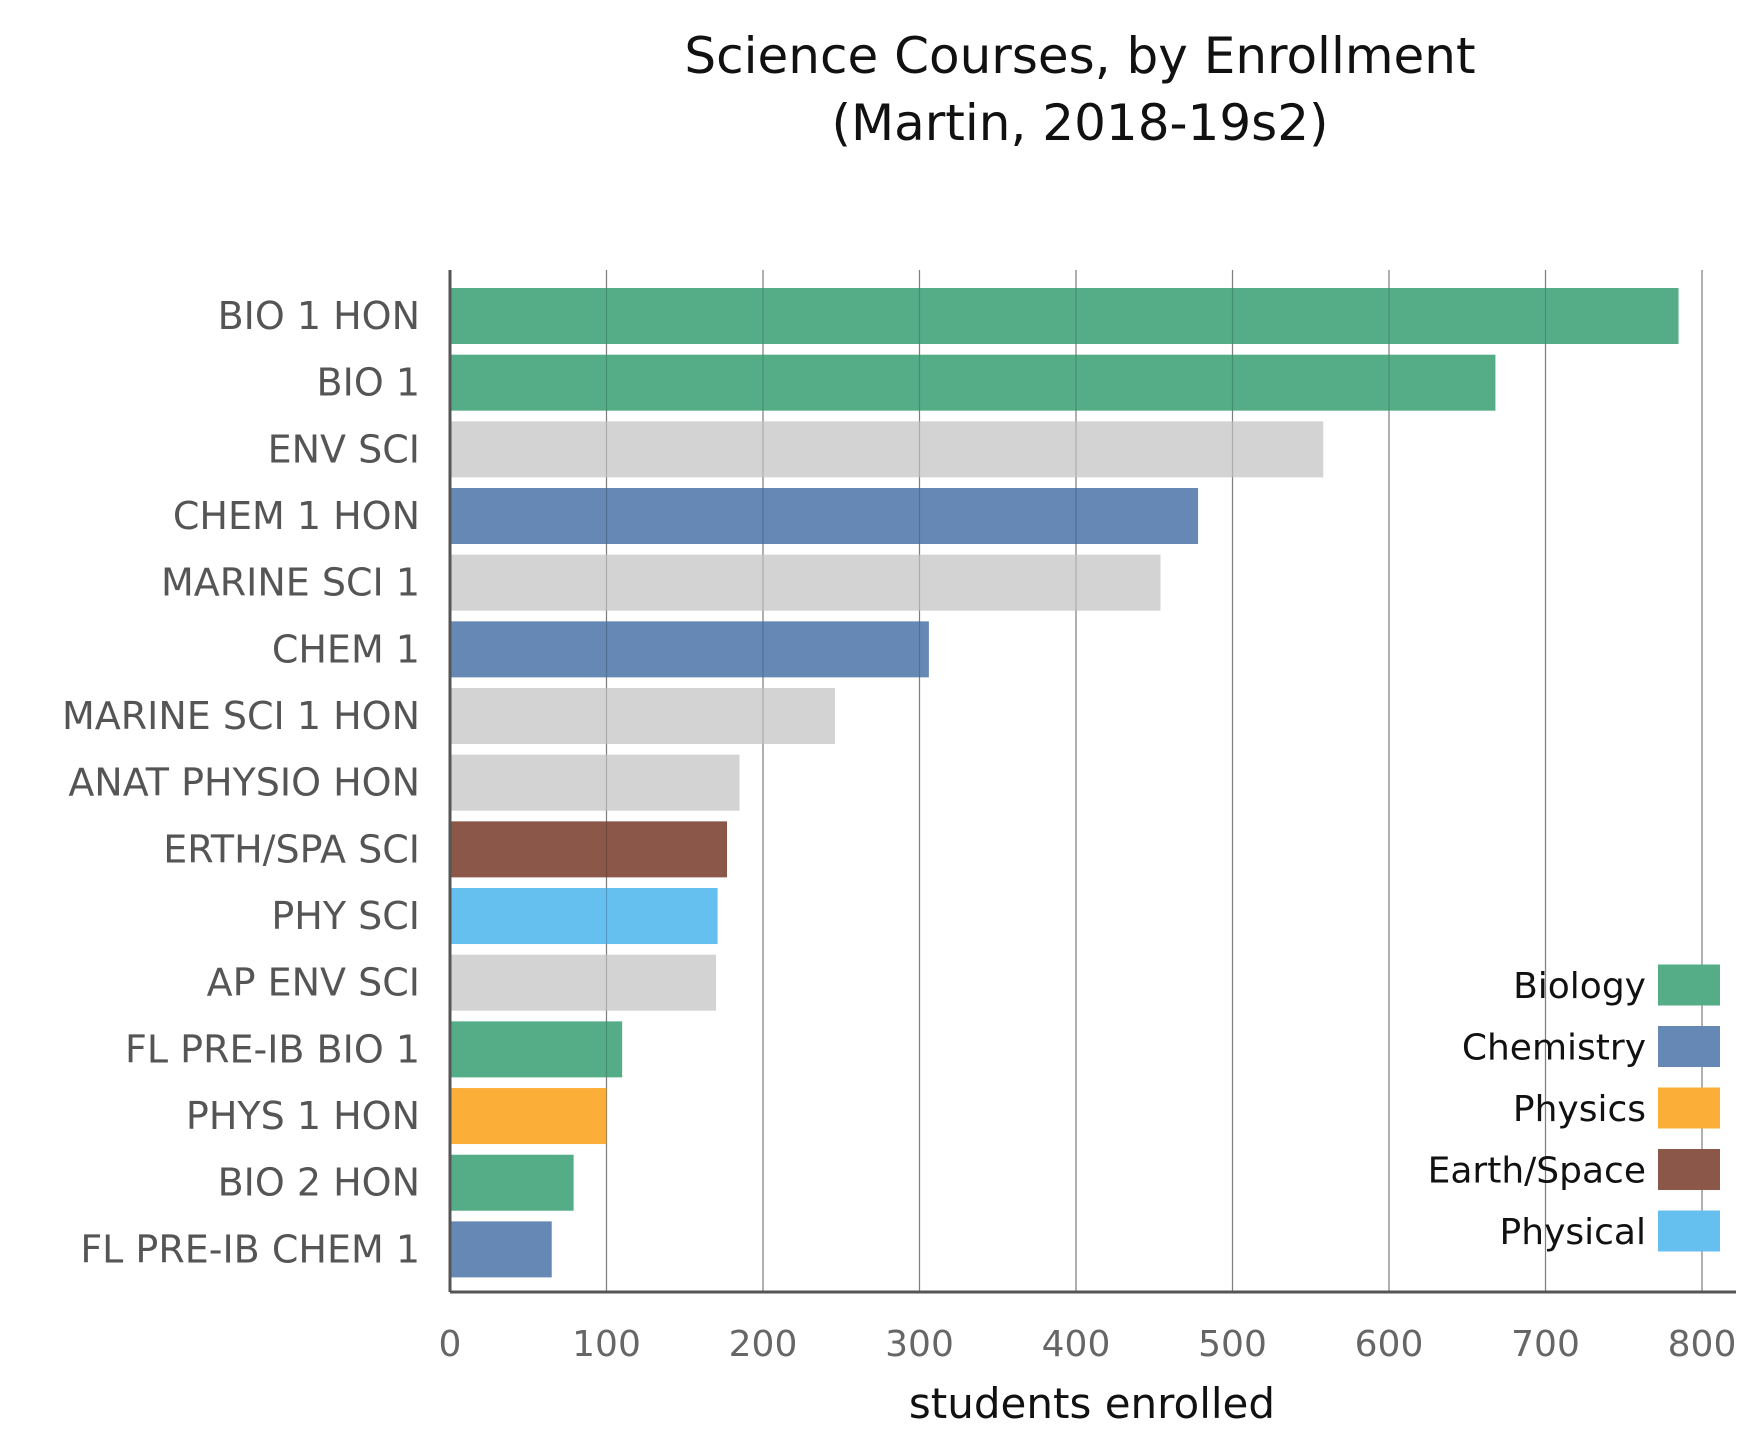 The height and width of the screenshot is (1448, 1760). Describe the element at coordinates (1079, 56) in the screenshot. I see `chart-title: Science Courses, by Enrollment` at that location.